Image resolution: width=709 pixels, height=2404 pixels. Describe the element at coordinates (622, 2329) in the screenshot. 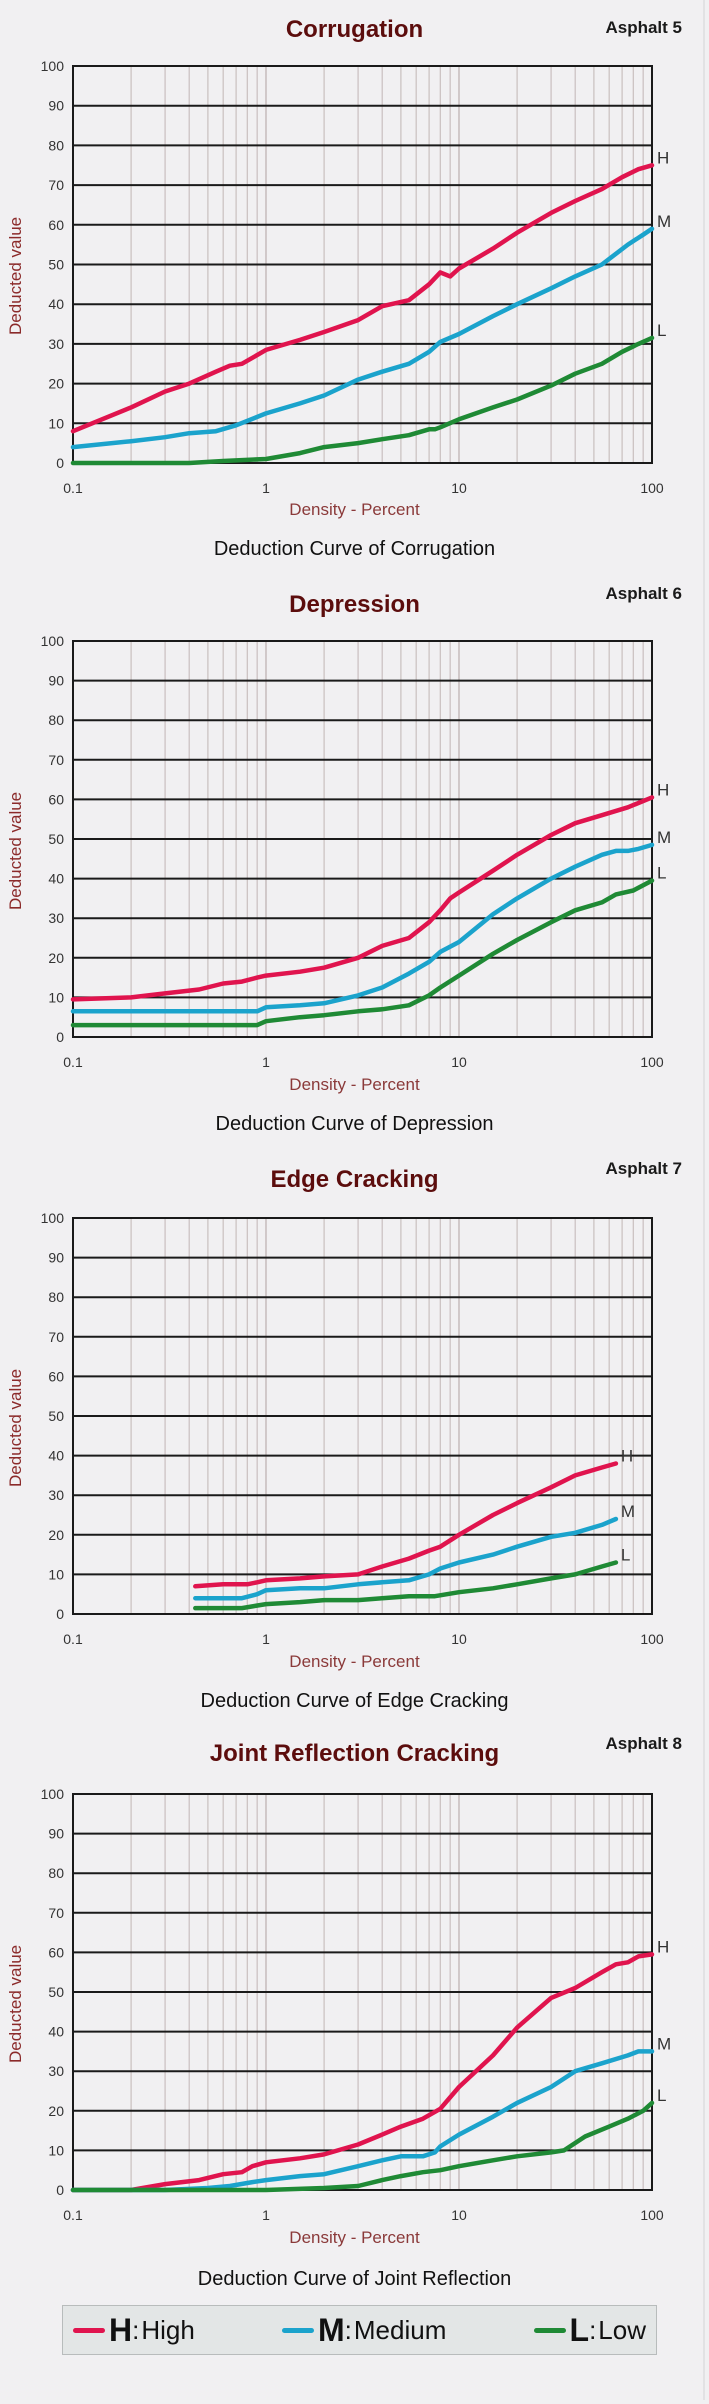

I see `legend-label: Low` at that location.